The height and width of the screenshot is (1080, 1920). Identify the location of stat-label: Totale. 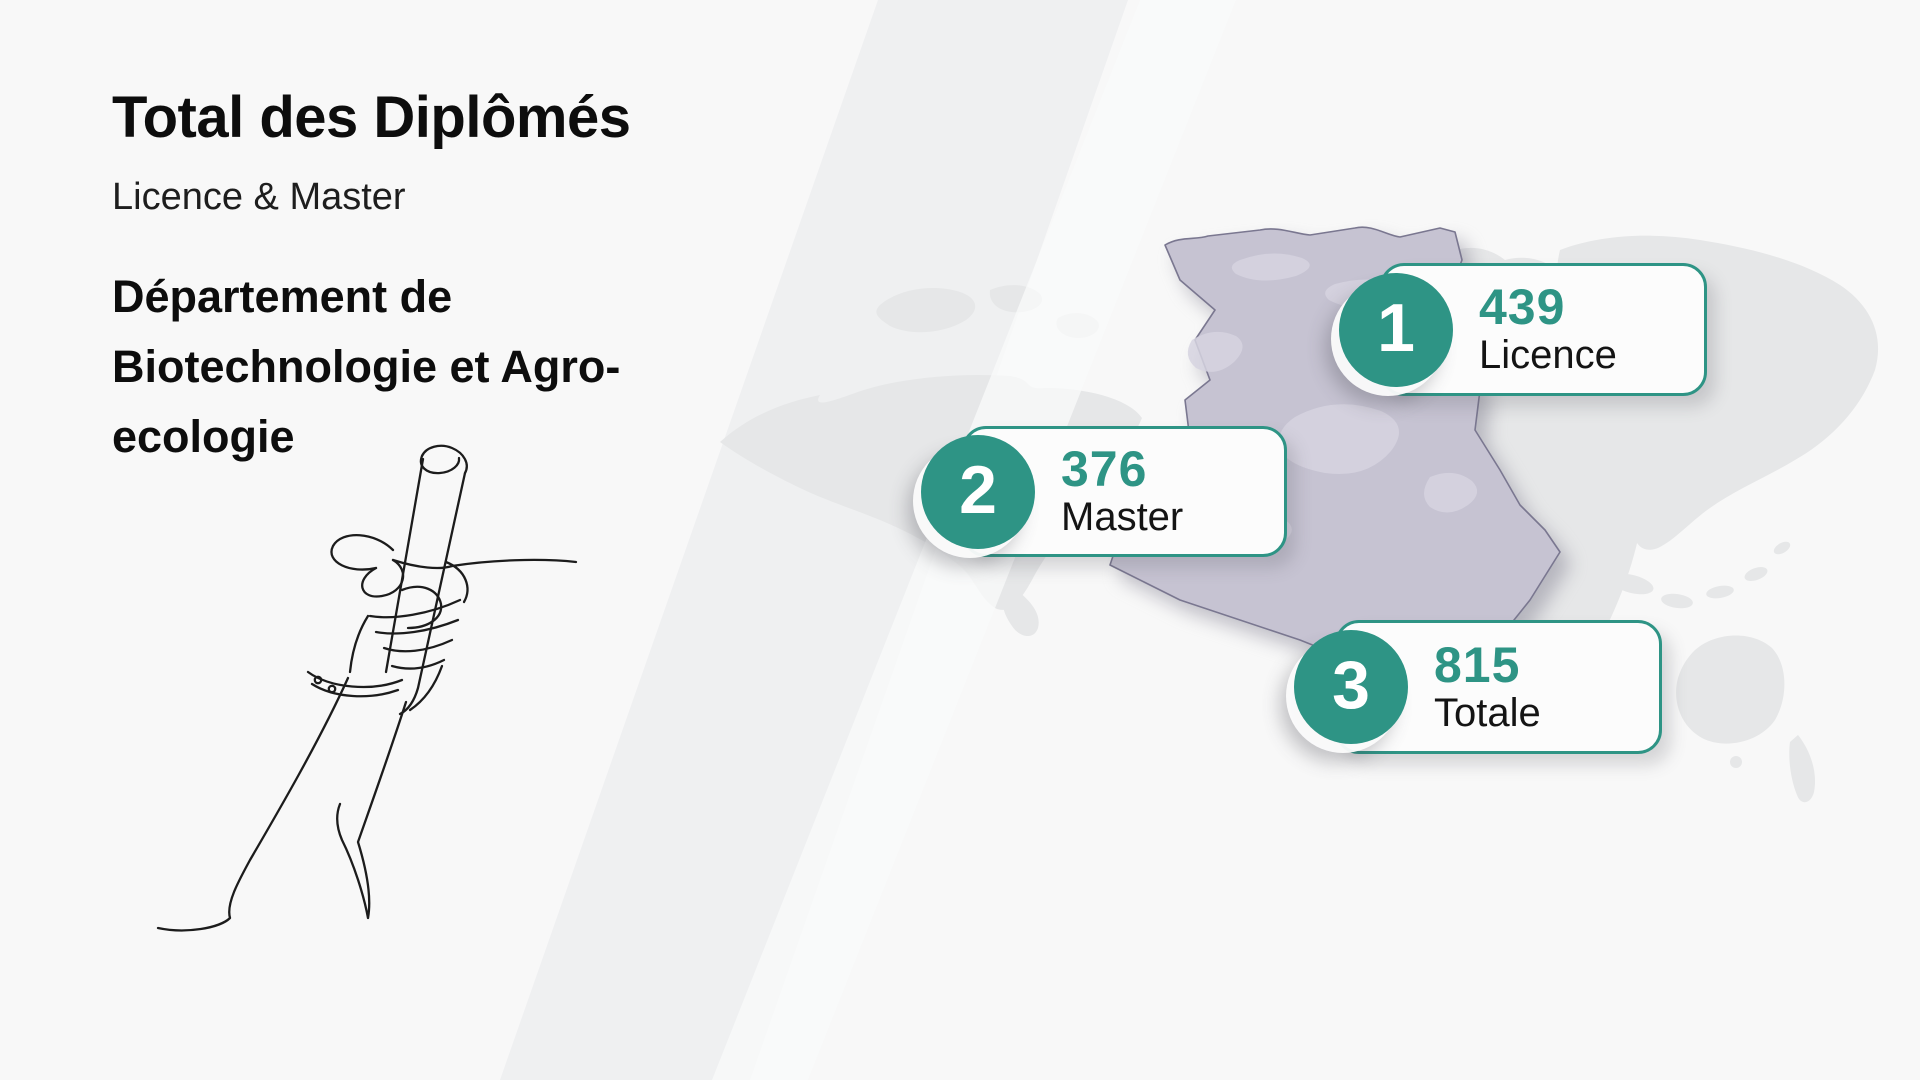
(1487, 712).